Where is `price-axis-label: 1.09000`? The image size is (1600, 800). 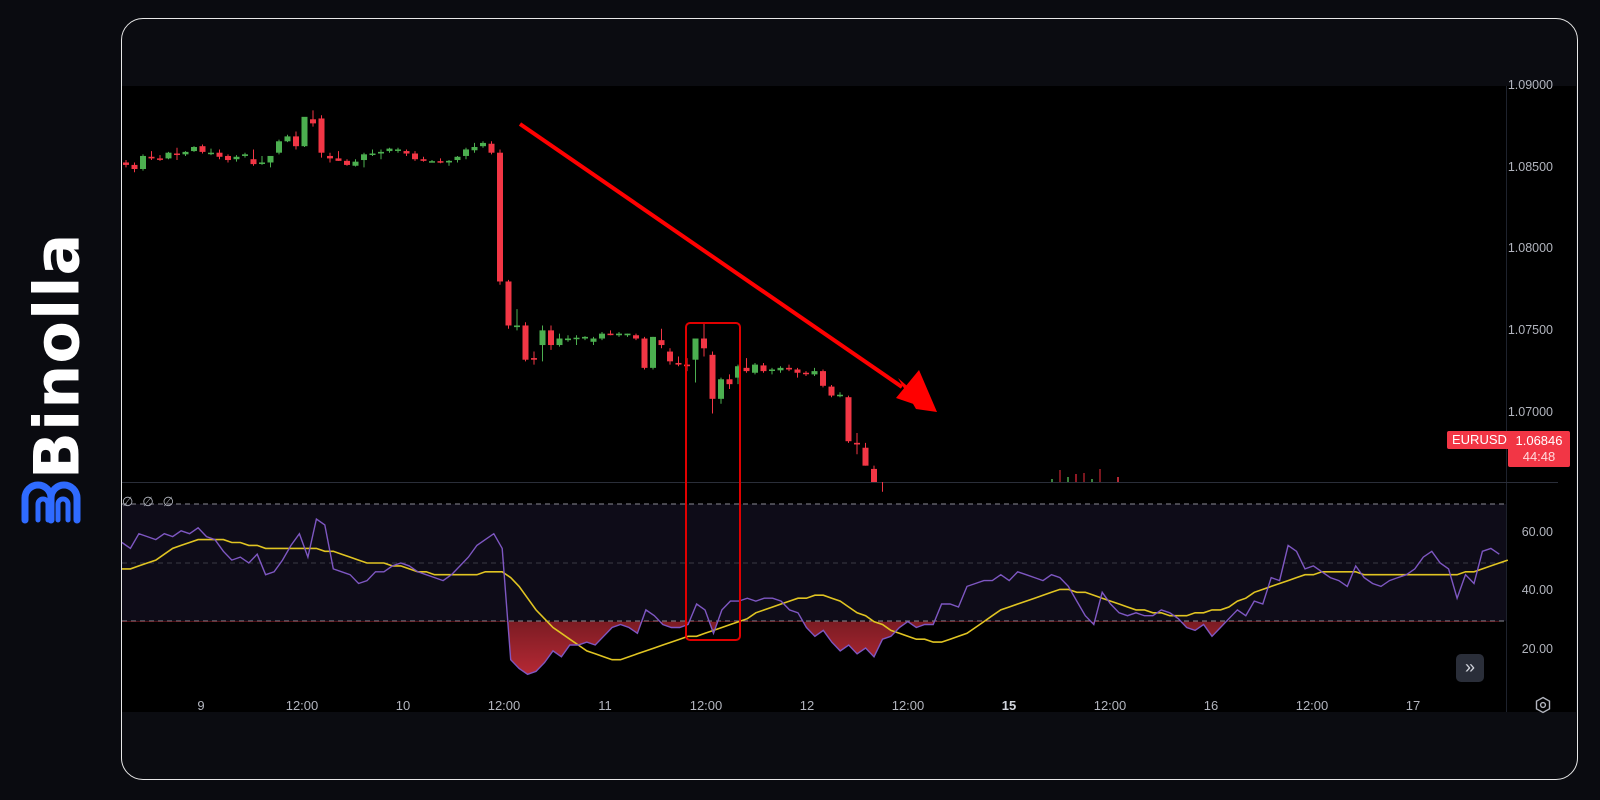 price-axis-label: 1.09000 is located at coordinates (1530, 85).